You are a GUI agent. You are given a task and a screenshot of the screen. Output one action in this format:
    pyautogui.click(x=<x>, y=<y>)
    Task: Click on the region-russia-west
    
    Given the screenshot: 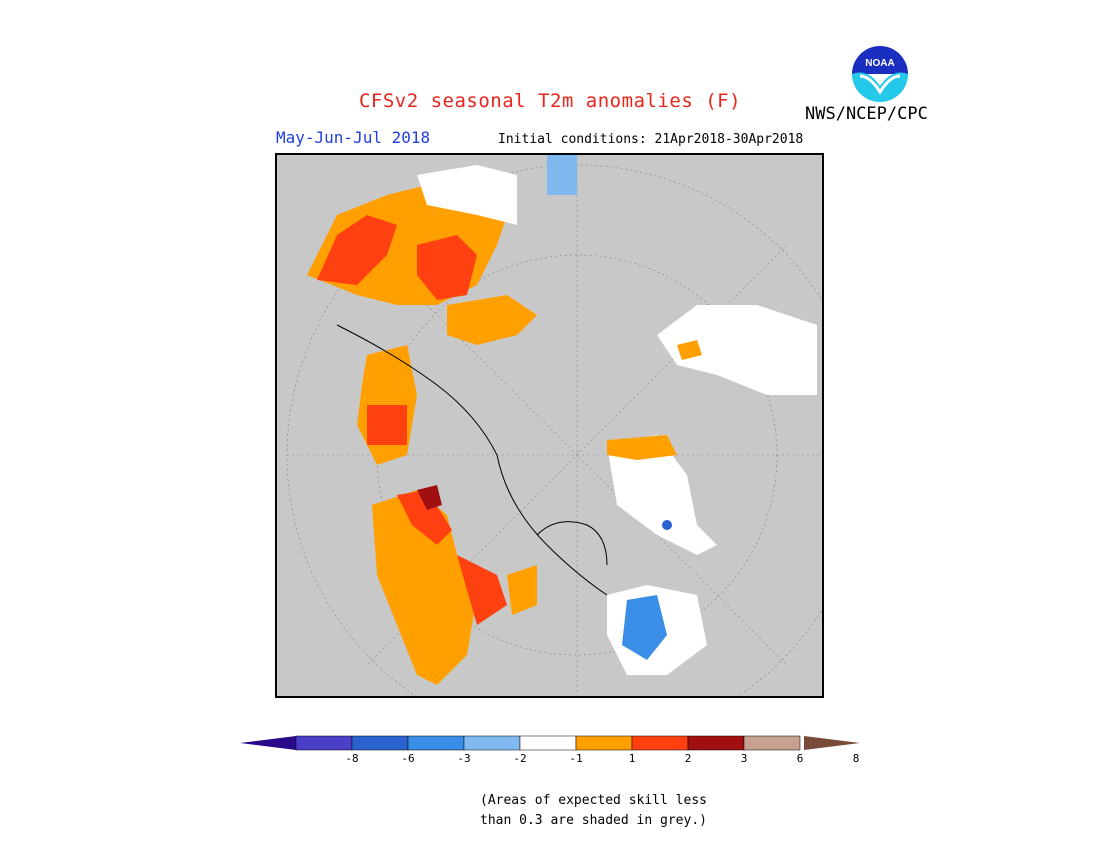 What is the action you would take?
    pyautogui.click(x=447, y=267)
    